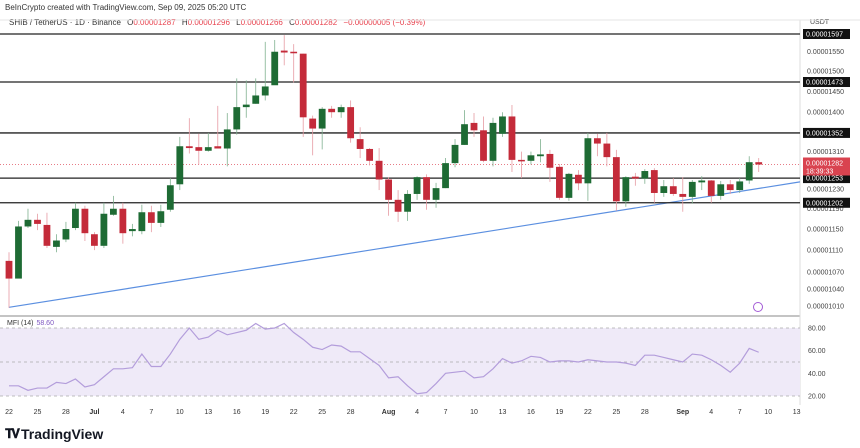 The width and height of the screenshot is (860, 448). I want to click on date-tick-label: 16, so click(237, 412).